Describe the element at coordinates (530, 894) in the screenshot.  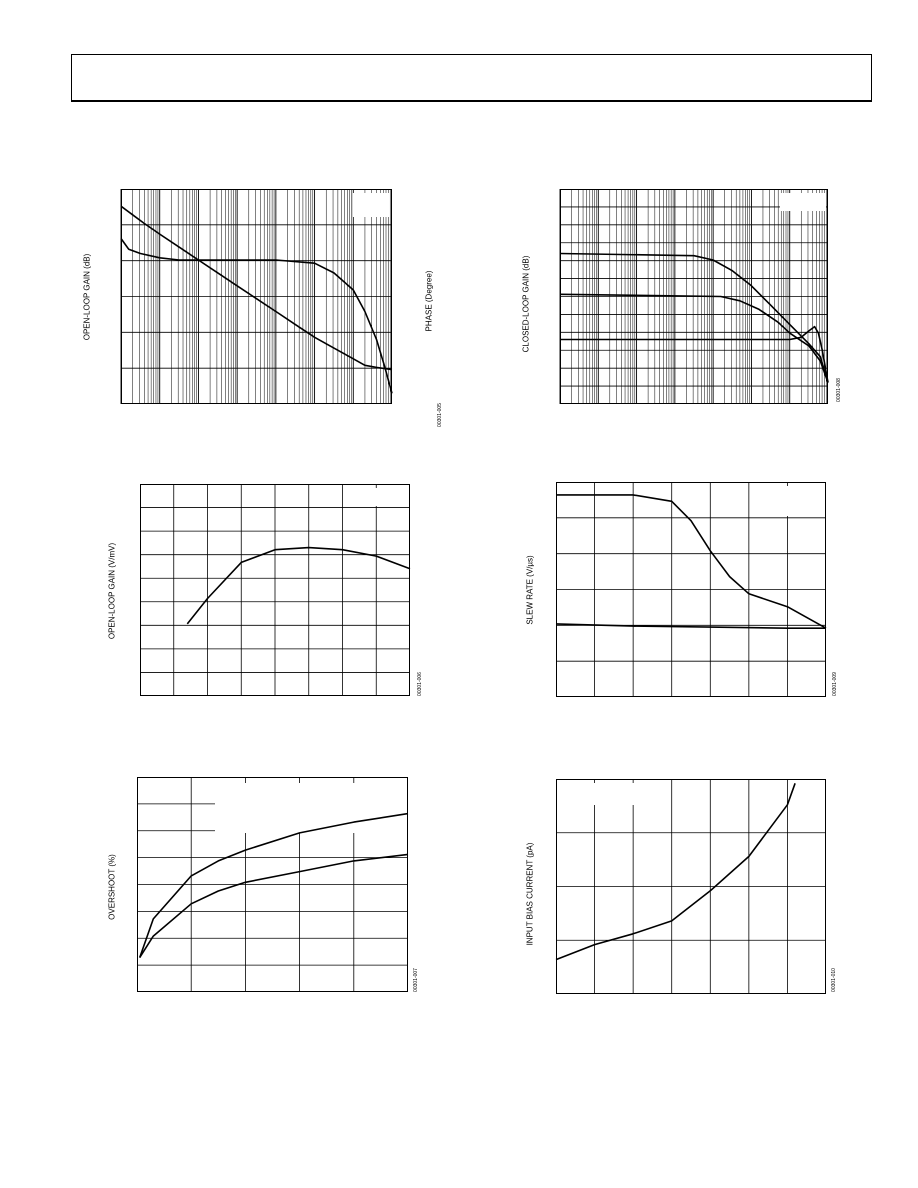
I see `chart6-ylabel: INPUT BIAS CURRENT (pA)` at that location.